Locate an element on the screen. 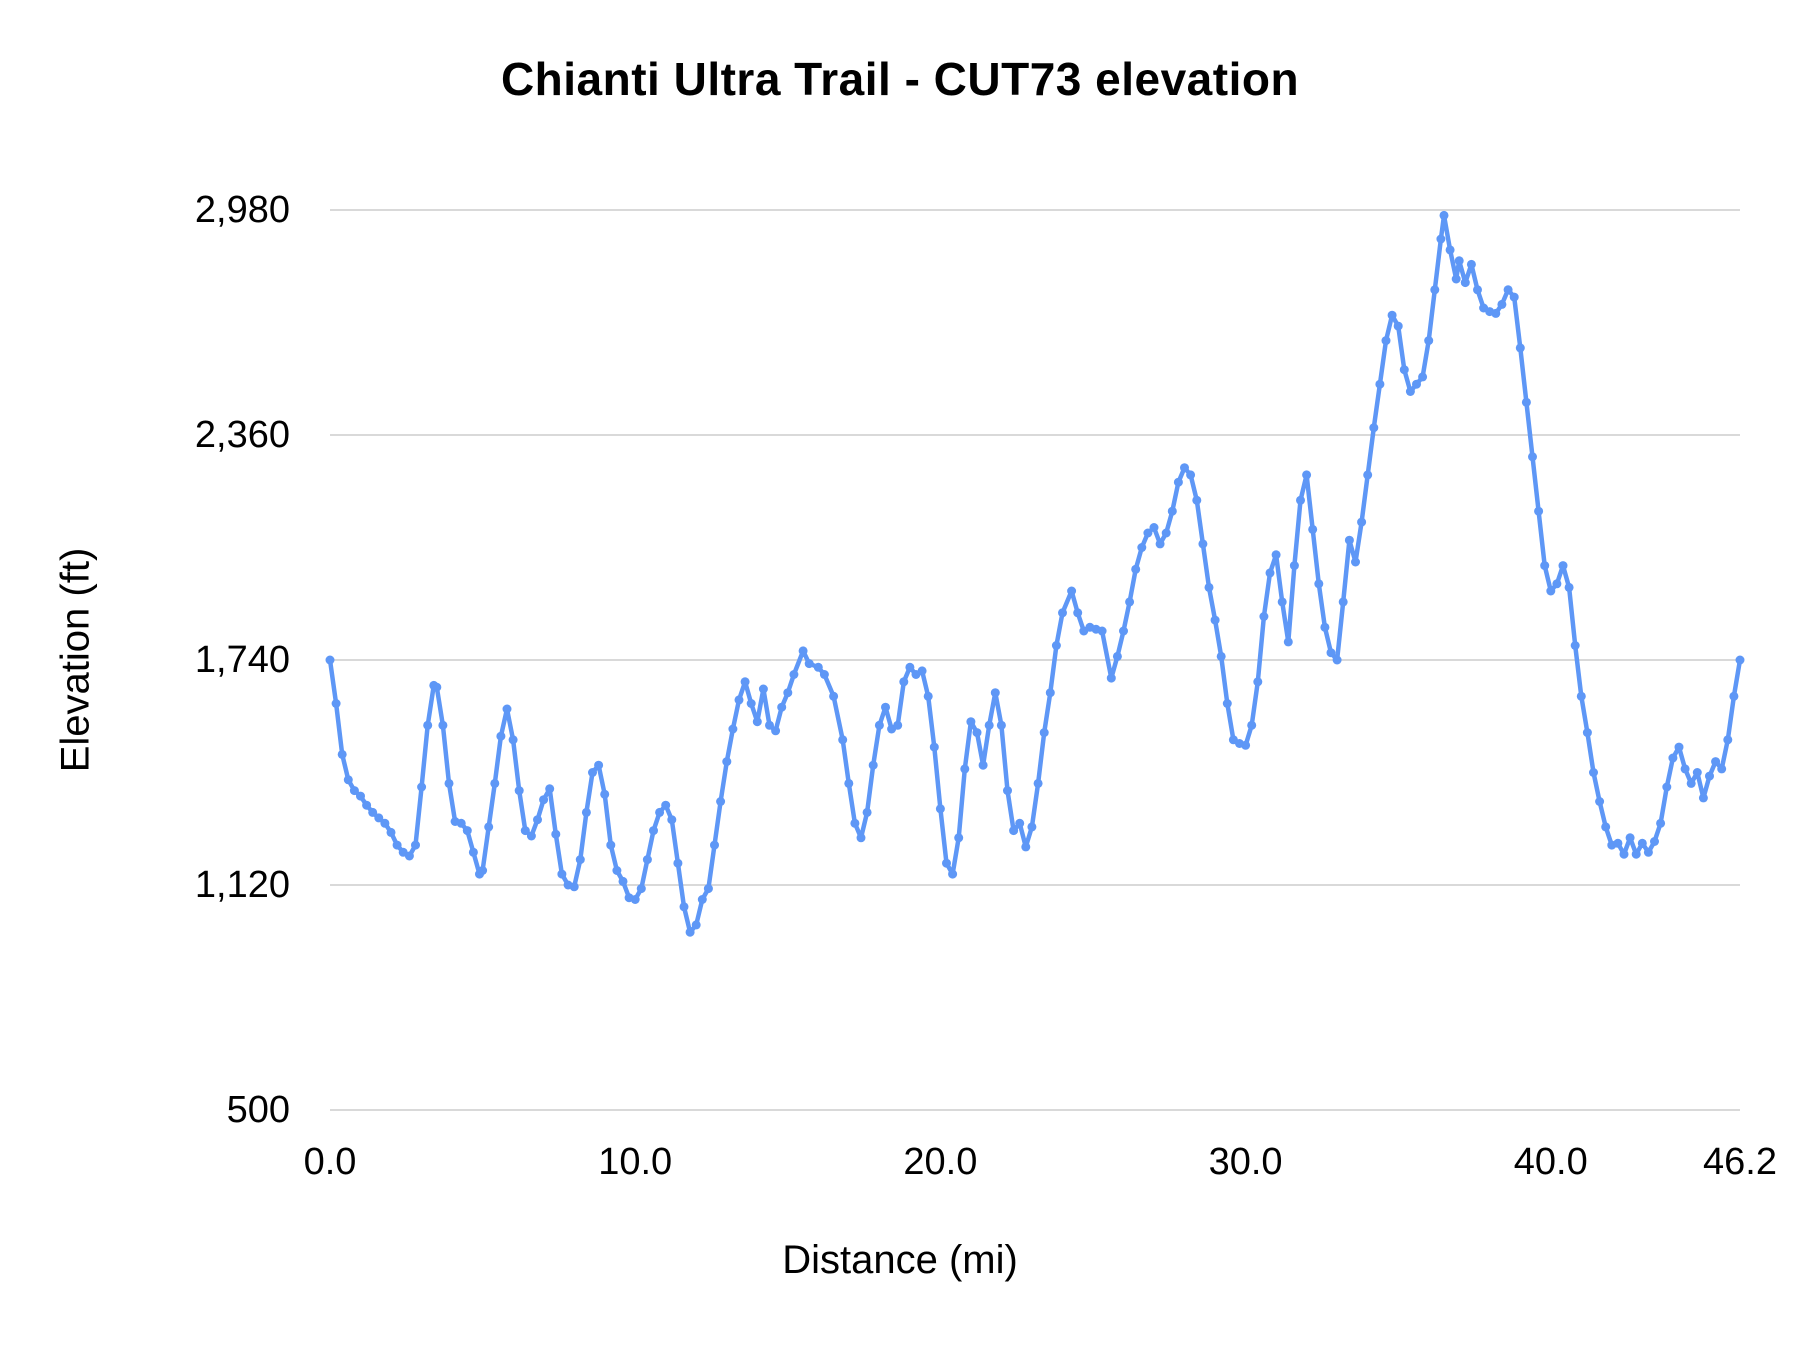  x-tick-label: 0.0 is located at coordinates (330, 1162).